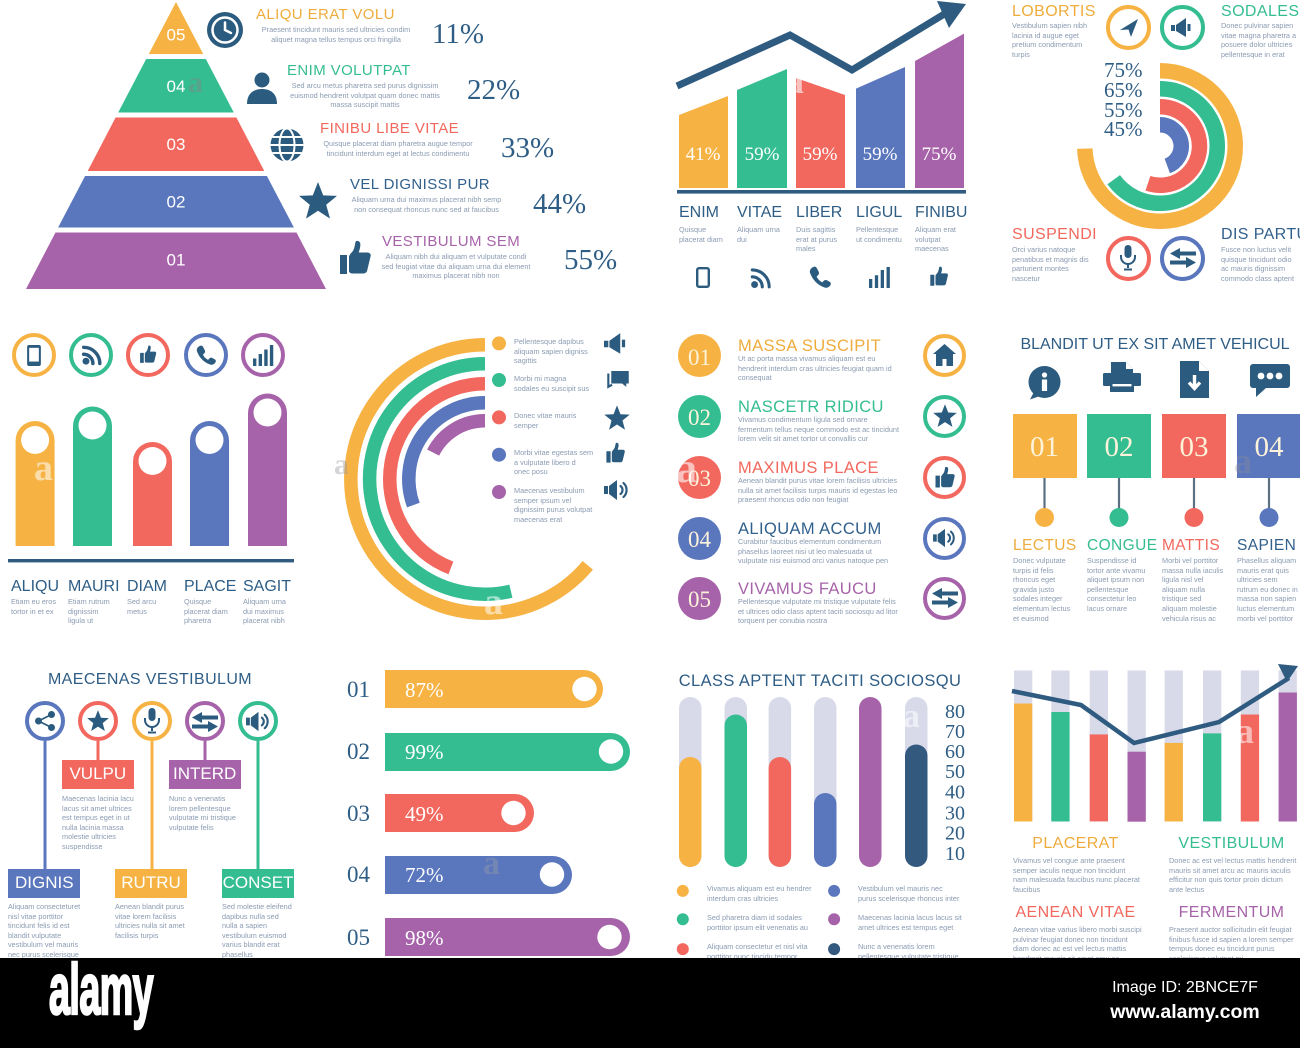 This screenshot has height=1048, width=1300. I want to click on svg-text: 20, so click(955, 834).